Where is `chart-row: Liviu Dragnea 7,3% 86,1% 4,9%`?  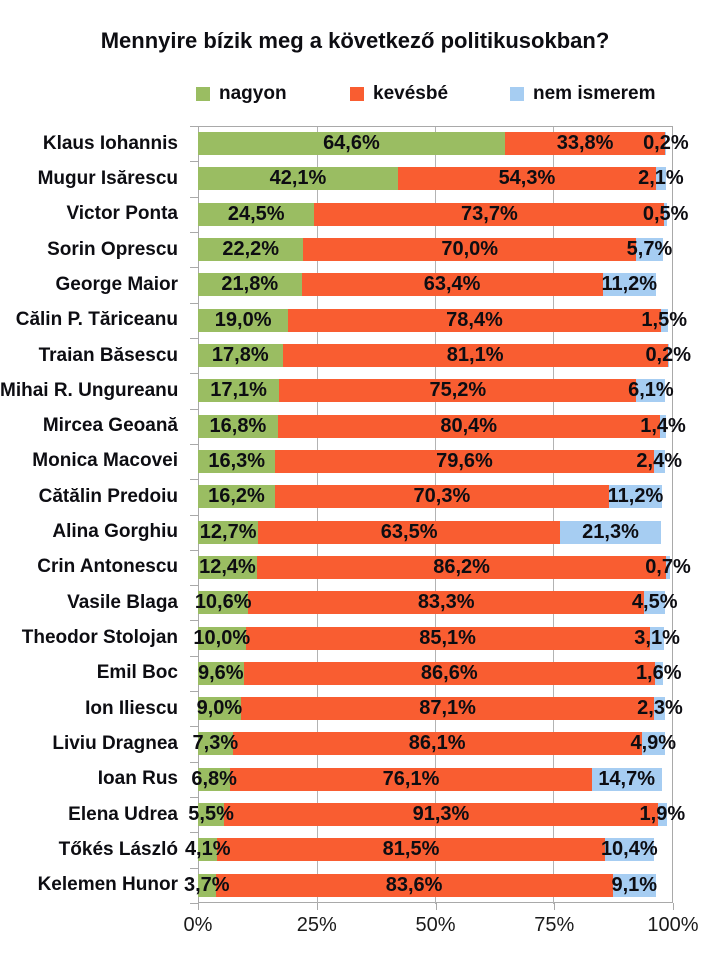
chart-row: Liviu Dragnea 7,3% 86,1% 4,9% is located at coordinates (338, 743).